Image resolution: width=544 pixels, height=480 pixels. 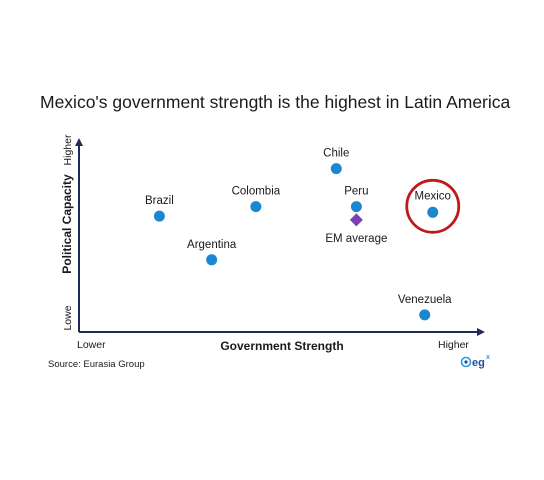 What do you see at coordinates (433, 212) in the screenshot?
I see `point-mexico` at bounding box center [433, 212].